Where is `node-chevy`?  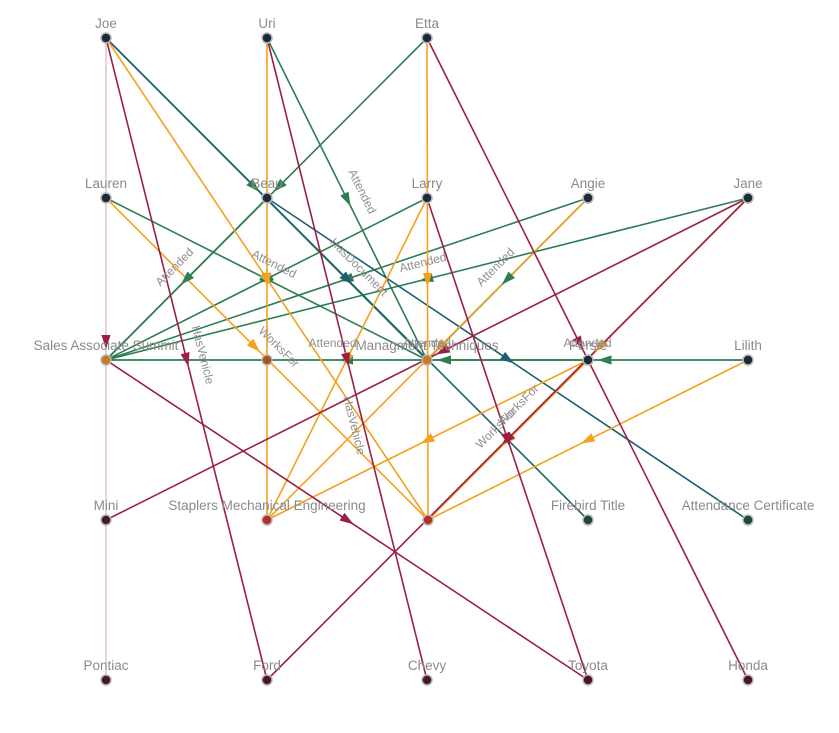 node-chevy is located at coordinates (427, 680).